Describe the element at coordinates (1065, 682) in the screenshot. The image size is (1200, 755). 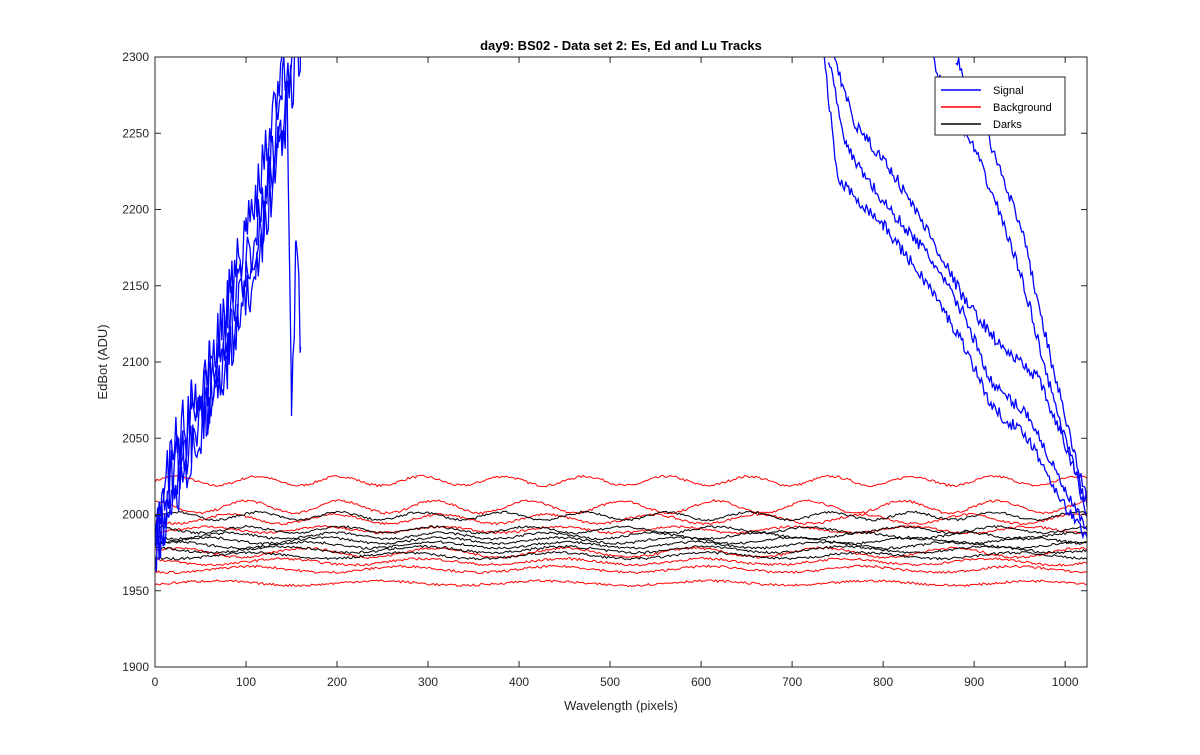
I see `x-tick-label: 1000` at that location.